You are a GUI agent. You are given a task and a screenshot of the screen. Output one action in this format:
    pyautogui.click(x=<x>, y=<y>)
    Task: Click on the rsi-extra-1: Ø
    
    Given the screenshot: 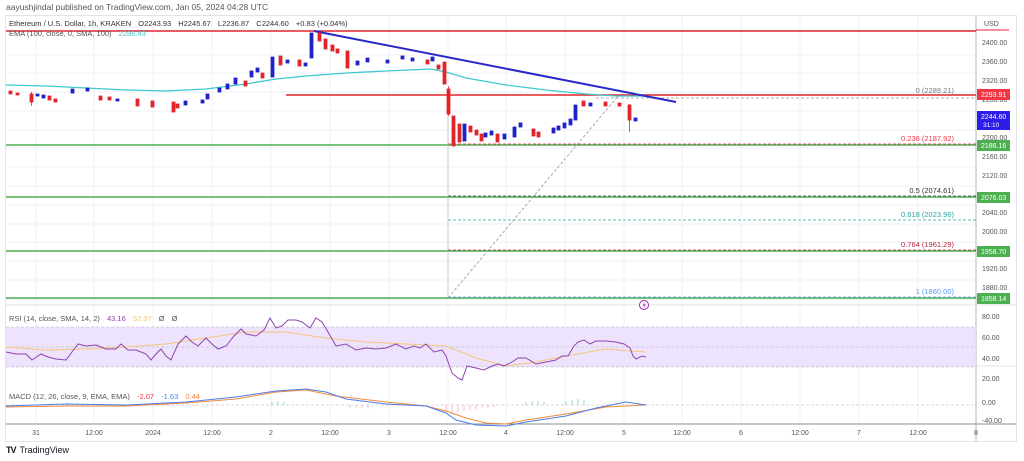 What is the action you would take?
    pyautogui.click(x=161, y=318)
    